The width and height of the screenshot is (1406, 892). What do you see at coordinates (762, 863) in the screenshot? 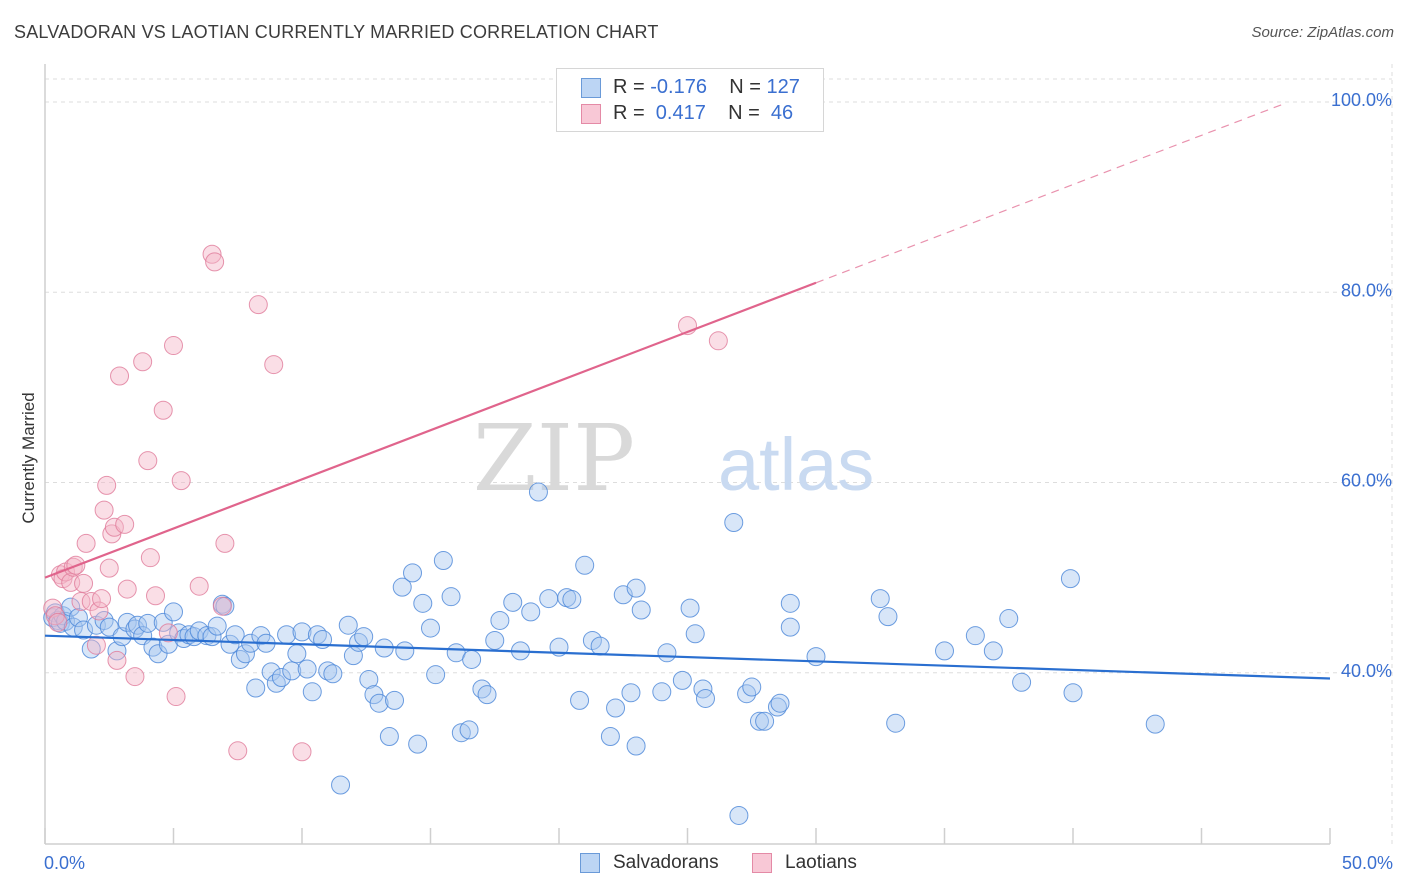
I see `legend-swatch-pink` at bounding box center [762, 863].